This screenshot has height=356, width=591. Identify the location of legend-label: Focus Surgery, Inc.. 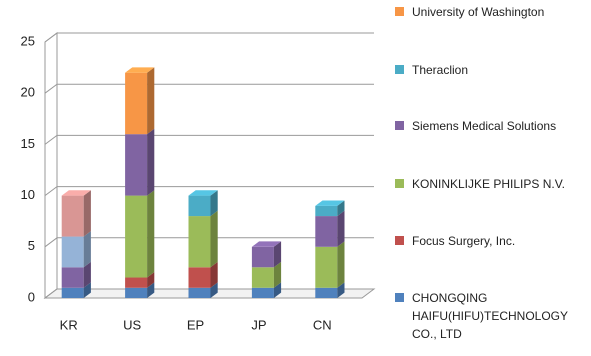
(464, 241).